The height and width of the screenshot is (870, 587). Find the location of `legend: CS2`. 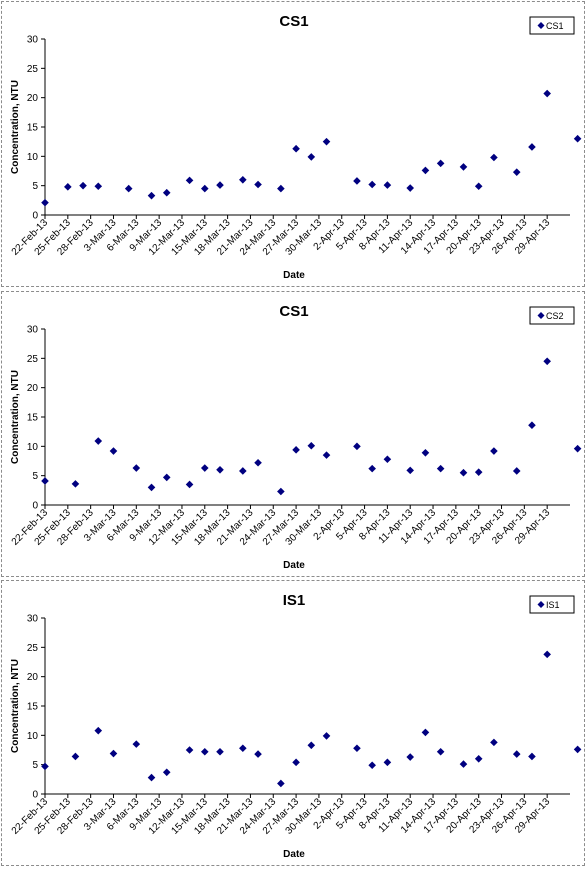

legend: CS2 is located at coordinates (552, 315).